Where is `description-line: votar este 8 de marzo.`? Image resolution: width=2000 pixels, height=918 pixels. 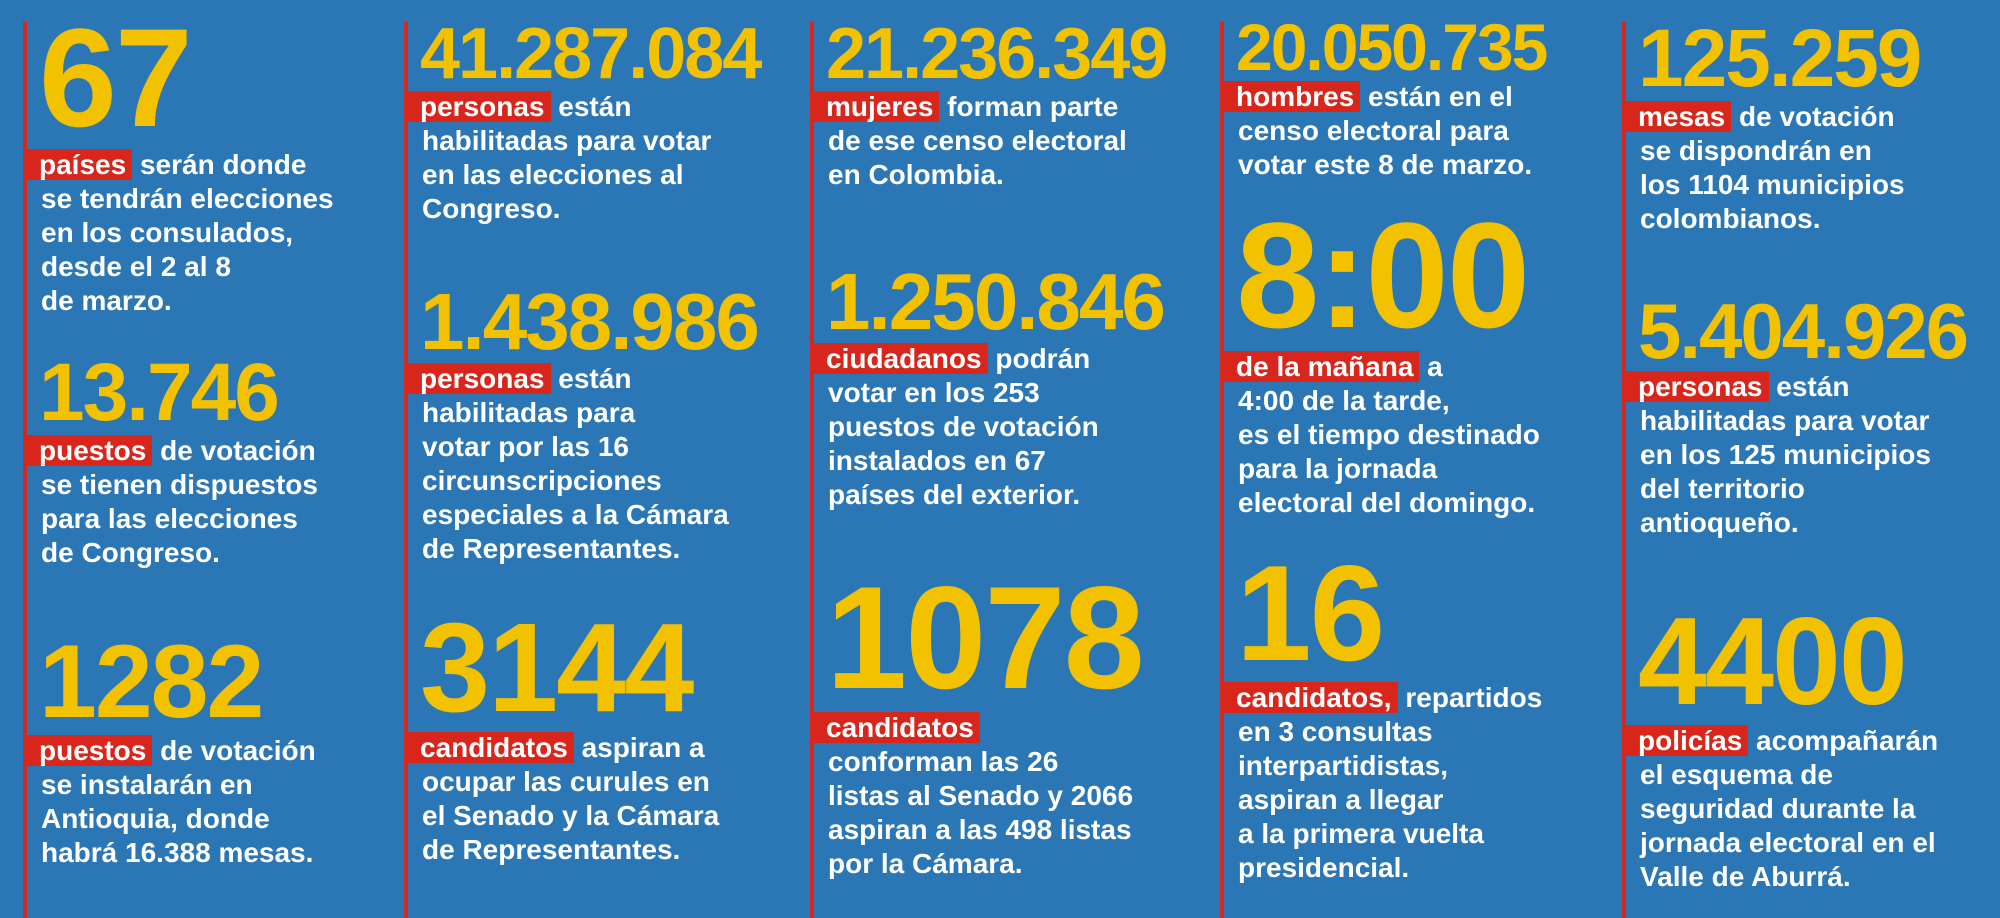
description-line: votar este 8 de marzo. is located at coordinates (1385, 164).